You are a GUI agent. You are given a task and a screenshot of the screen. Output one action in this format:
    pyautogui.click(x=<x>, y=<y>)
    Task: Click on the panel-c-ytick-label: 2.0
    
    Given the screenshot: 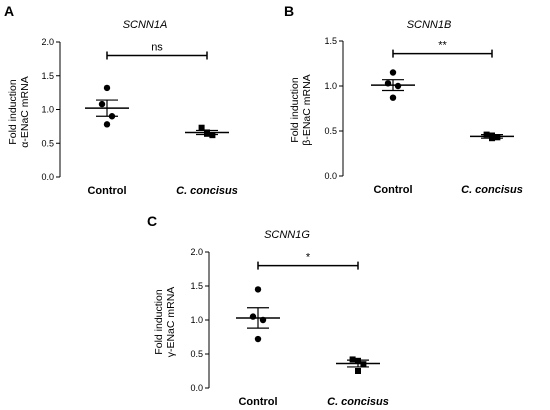 What is the action you would take?
    pyautogui.click(x=196, y=252)
    